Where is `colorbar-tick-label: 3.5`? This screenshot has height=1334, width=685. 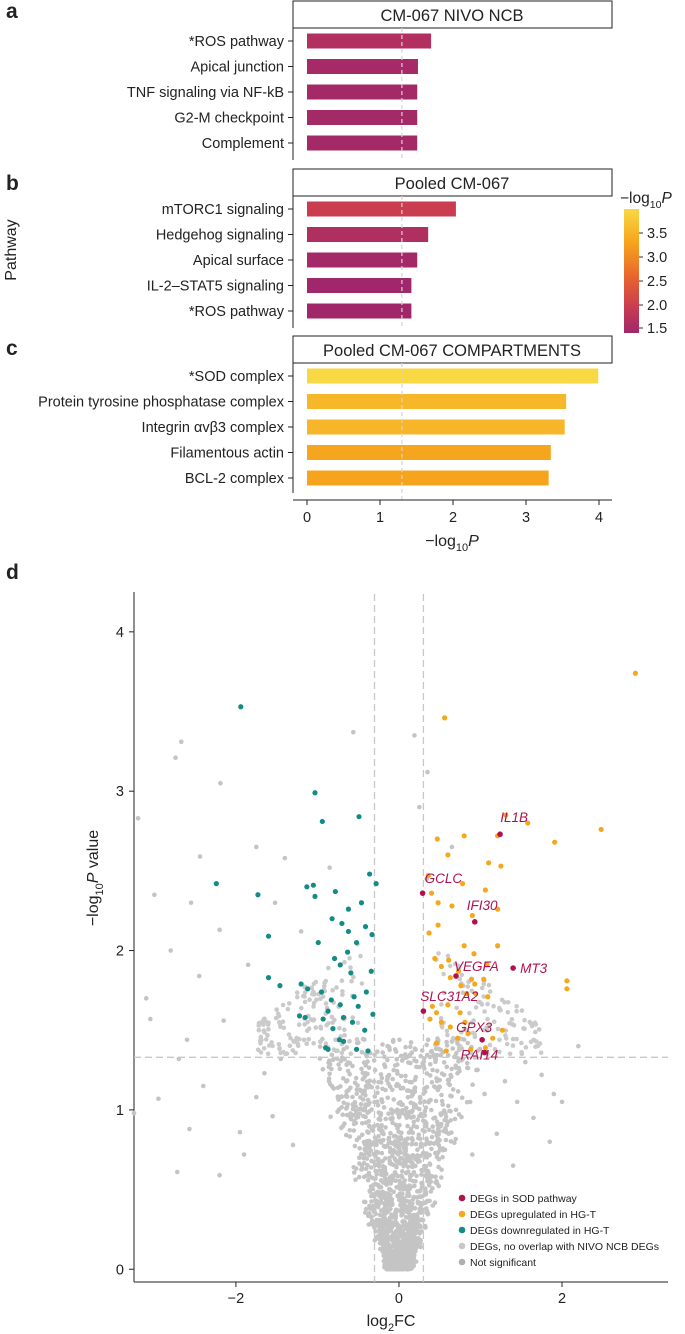 colorbar-tick-label: 3.5 is located at coordinates (657, 234).